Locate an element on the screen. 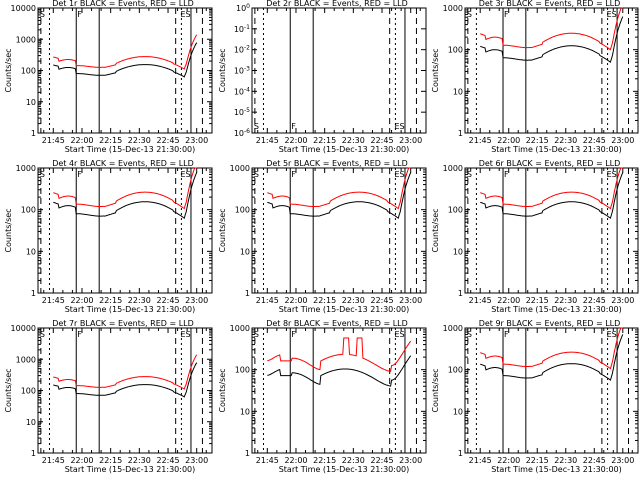 Image resolution: width=640 pixels, height=480 pixels. panel-title: Det 4r BLACK = Events, RED = LLD is located at coordinates (123, 163).